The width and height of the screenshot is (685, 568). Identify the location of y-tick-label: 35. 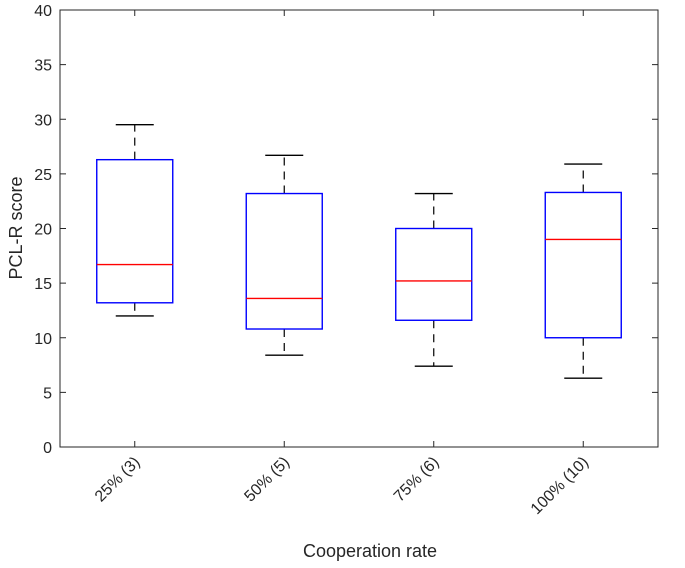
(43, 66).